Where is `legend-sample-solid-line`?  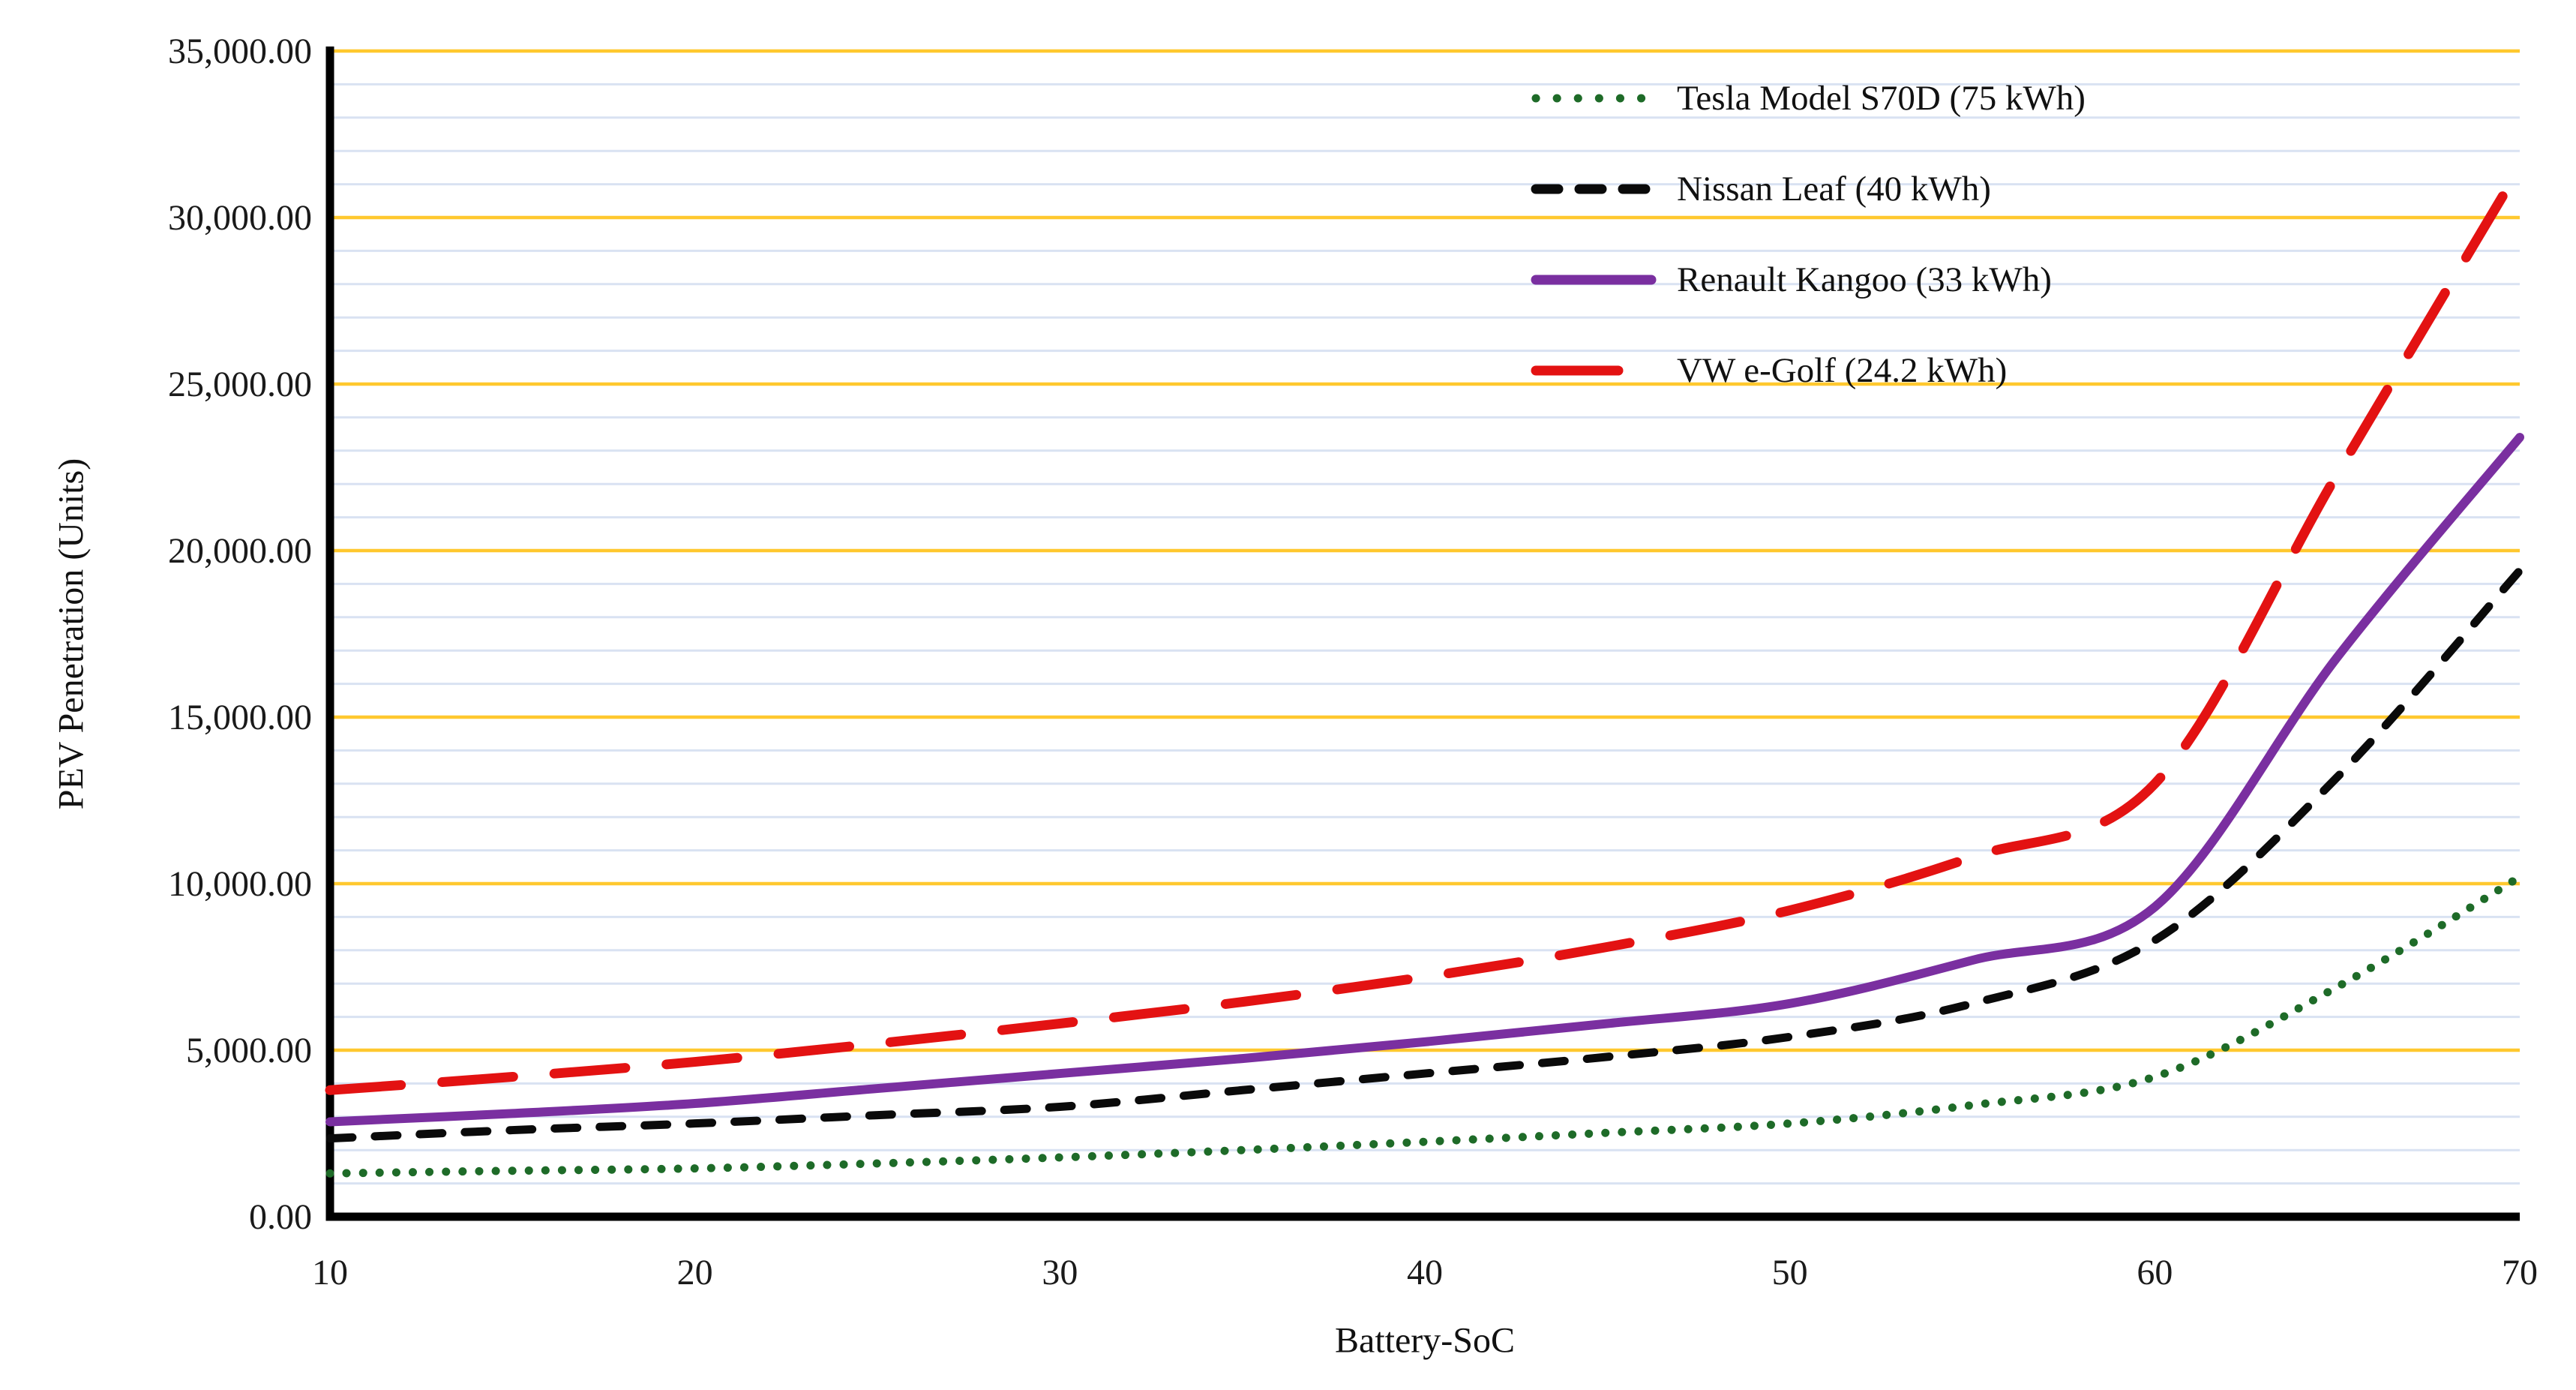 legend-sample-solid-line is located at coordinates (1594, 279).